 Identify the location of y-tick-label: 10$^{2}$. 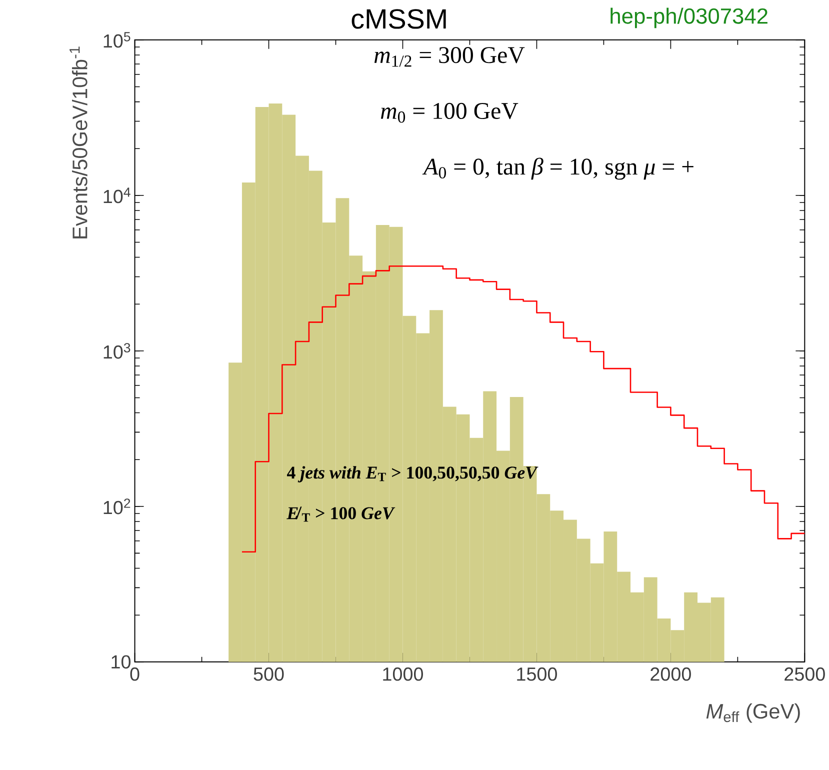
(117, 506).